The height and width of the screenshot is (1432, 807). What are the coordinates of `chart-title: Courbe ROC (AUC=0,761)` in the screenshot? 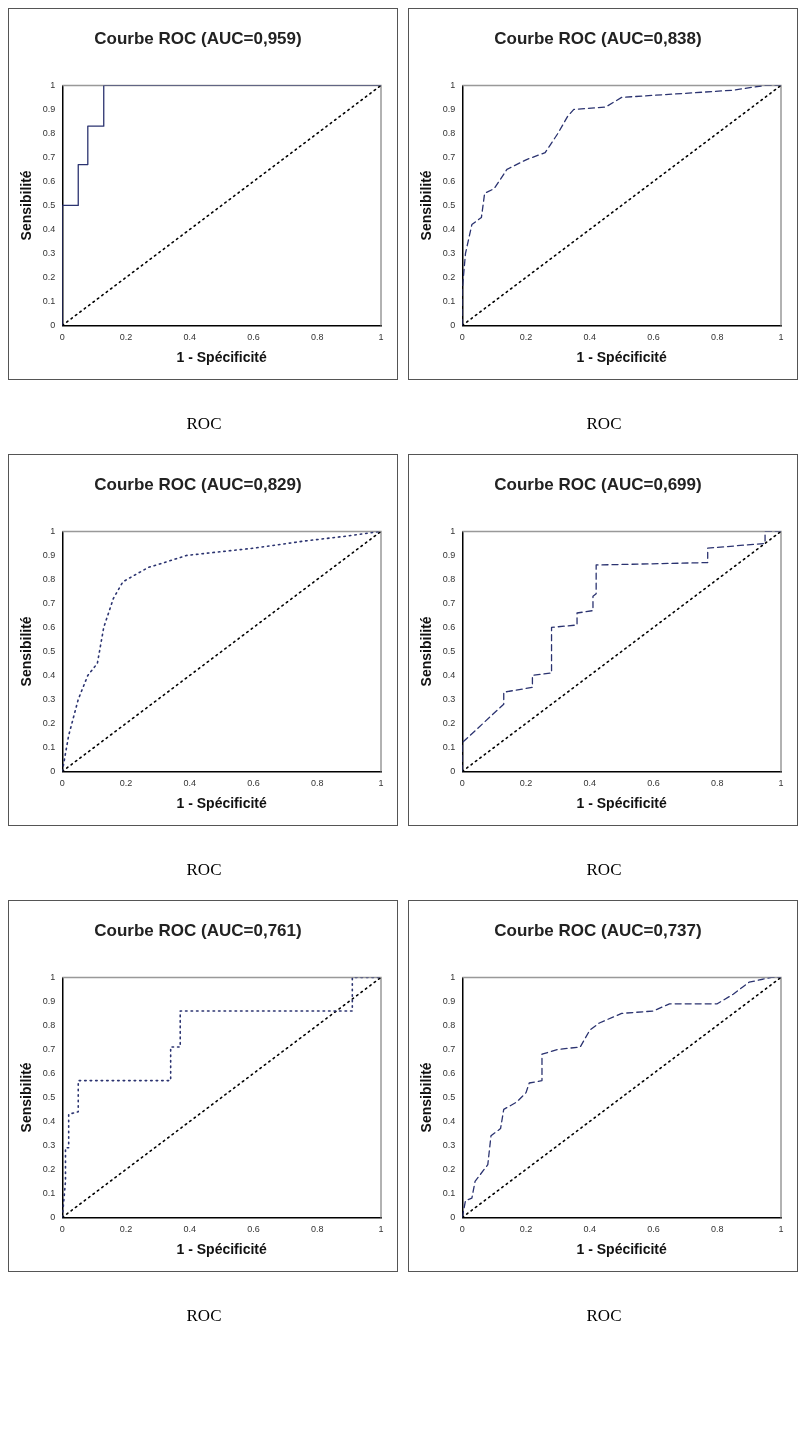 It's located at (198, 930).